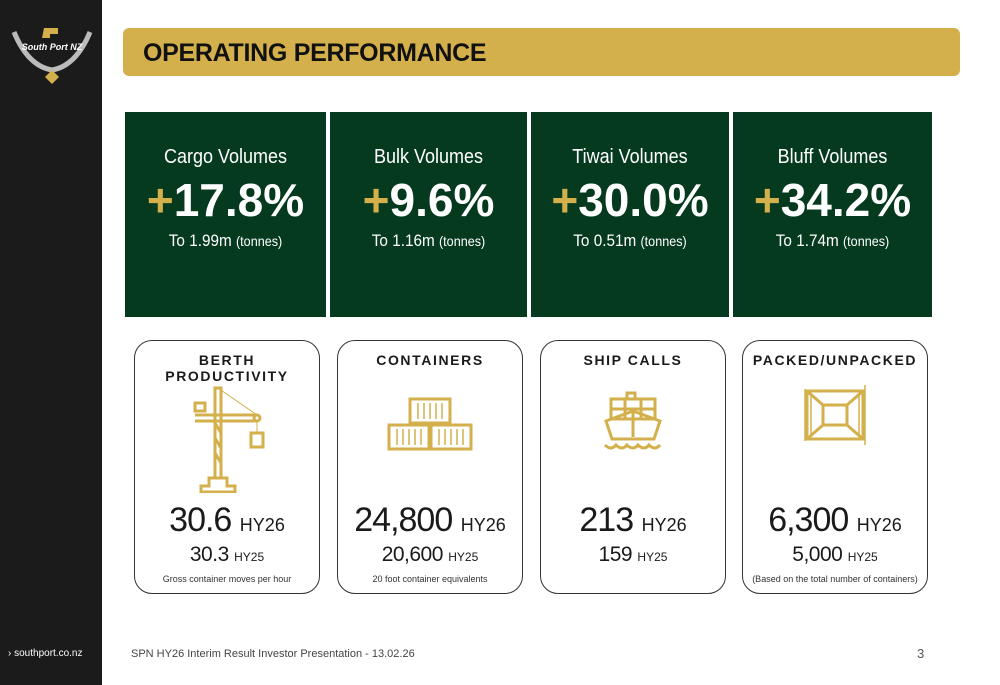 The image size is (1000, 685). I want to click on prior-value: 30.3 HY25, so click(227, 555).